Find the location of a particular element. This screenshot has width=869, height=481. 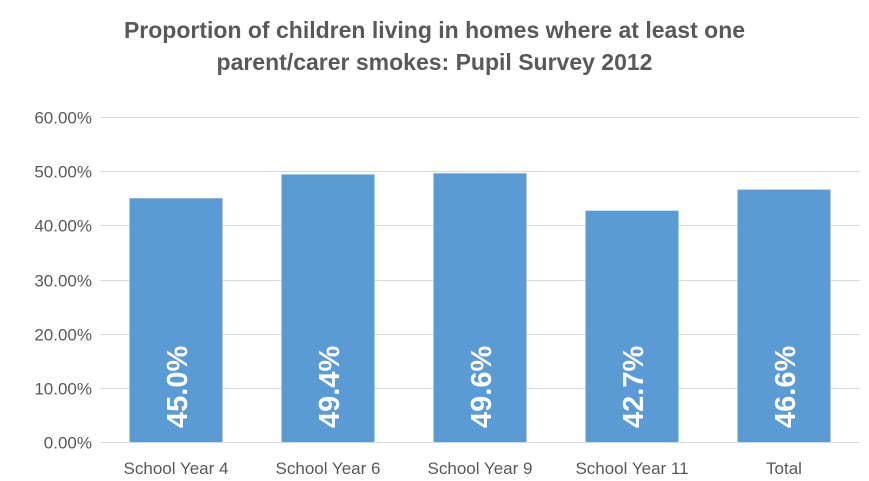

x-category-label: Total is located at coordinates (784, 468).